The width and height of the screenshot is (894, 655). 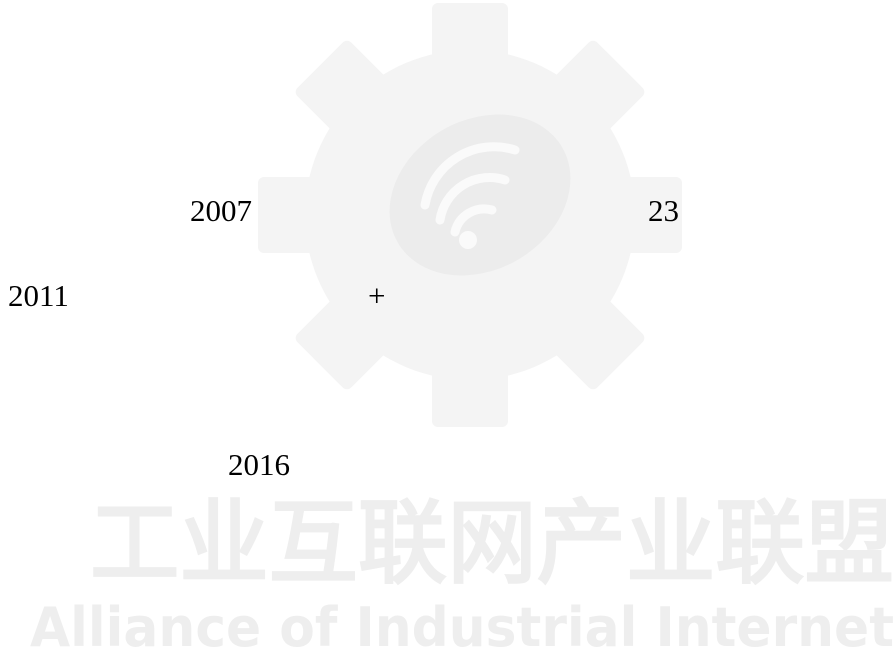 What do you see at coordinates (221, 210) in the screenshot?
I see `text: 2007` at bounding box center [221, 210].